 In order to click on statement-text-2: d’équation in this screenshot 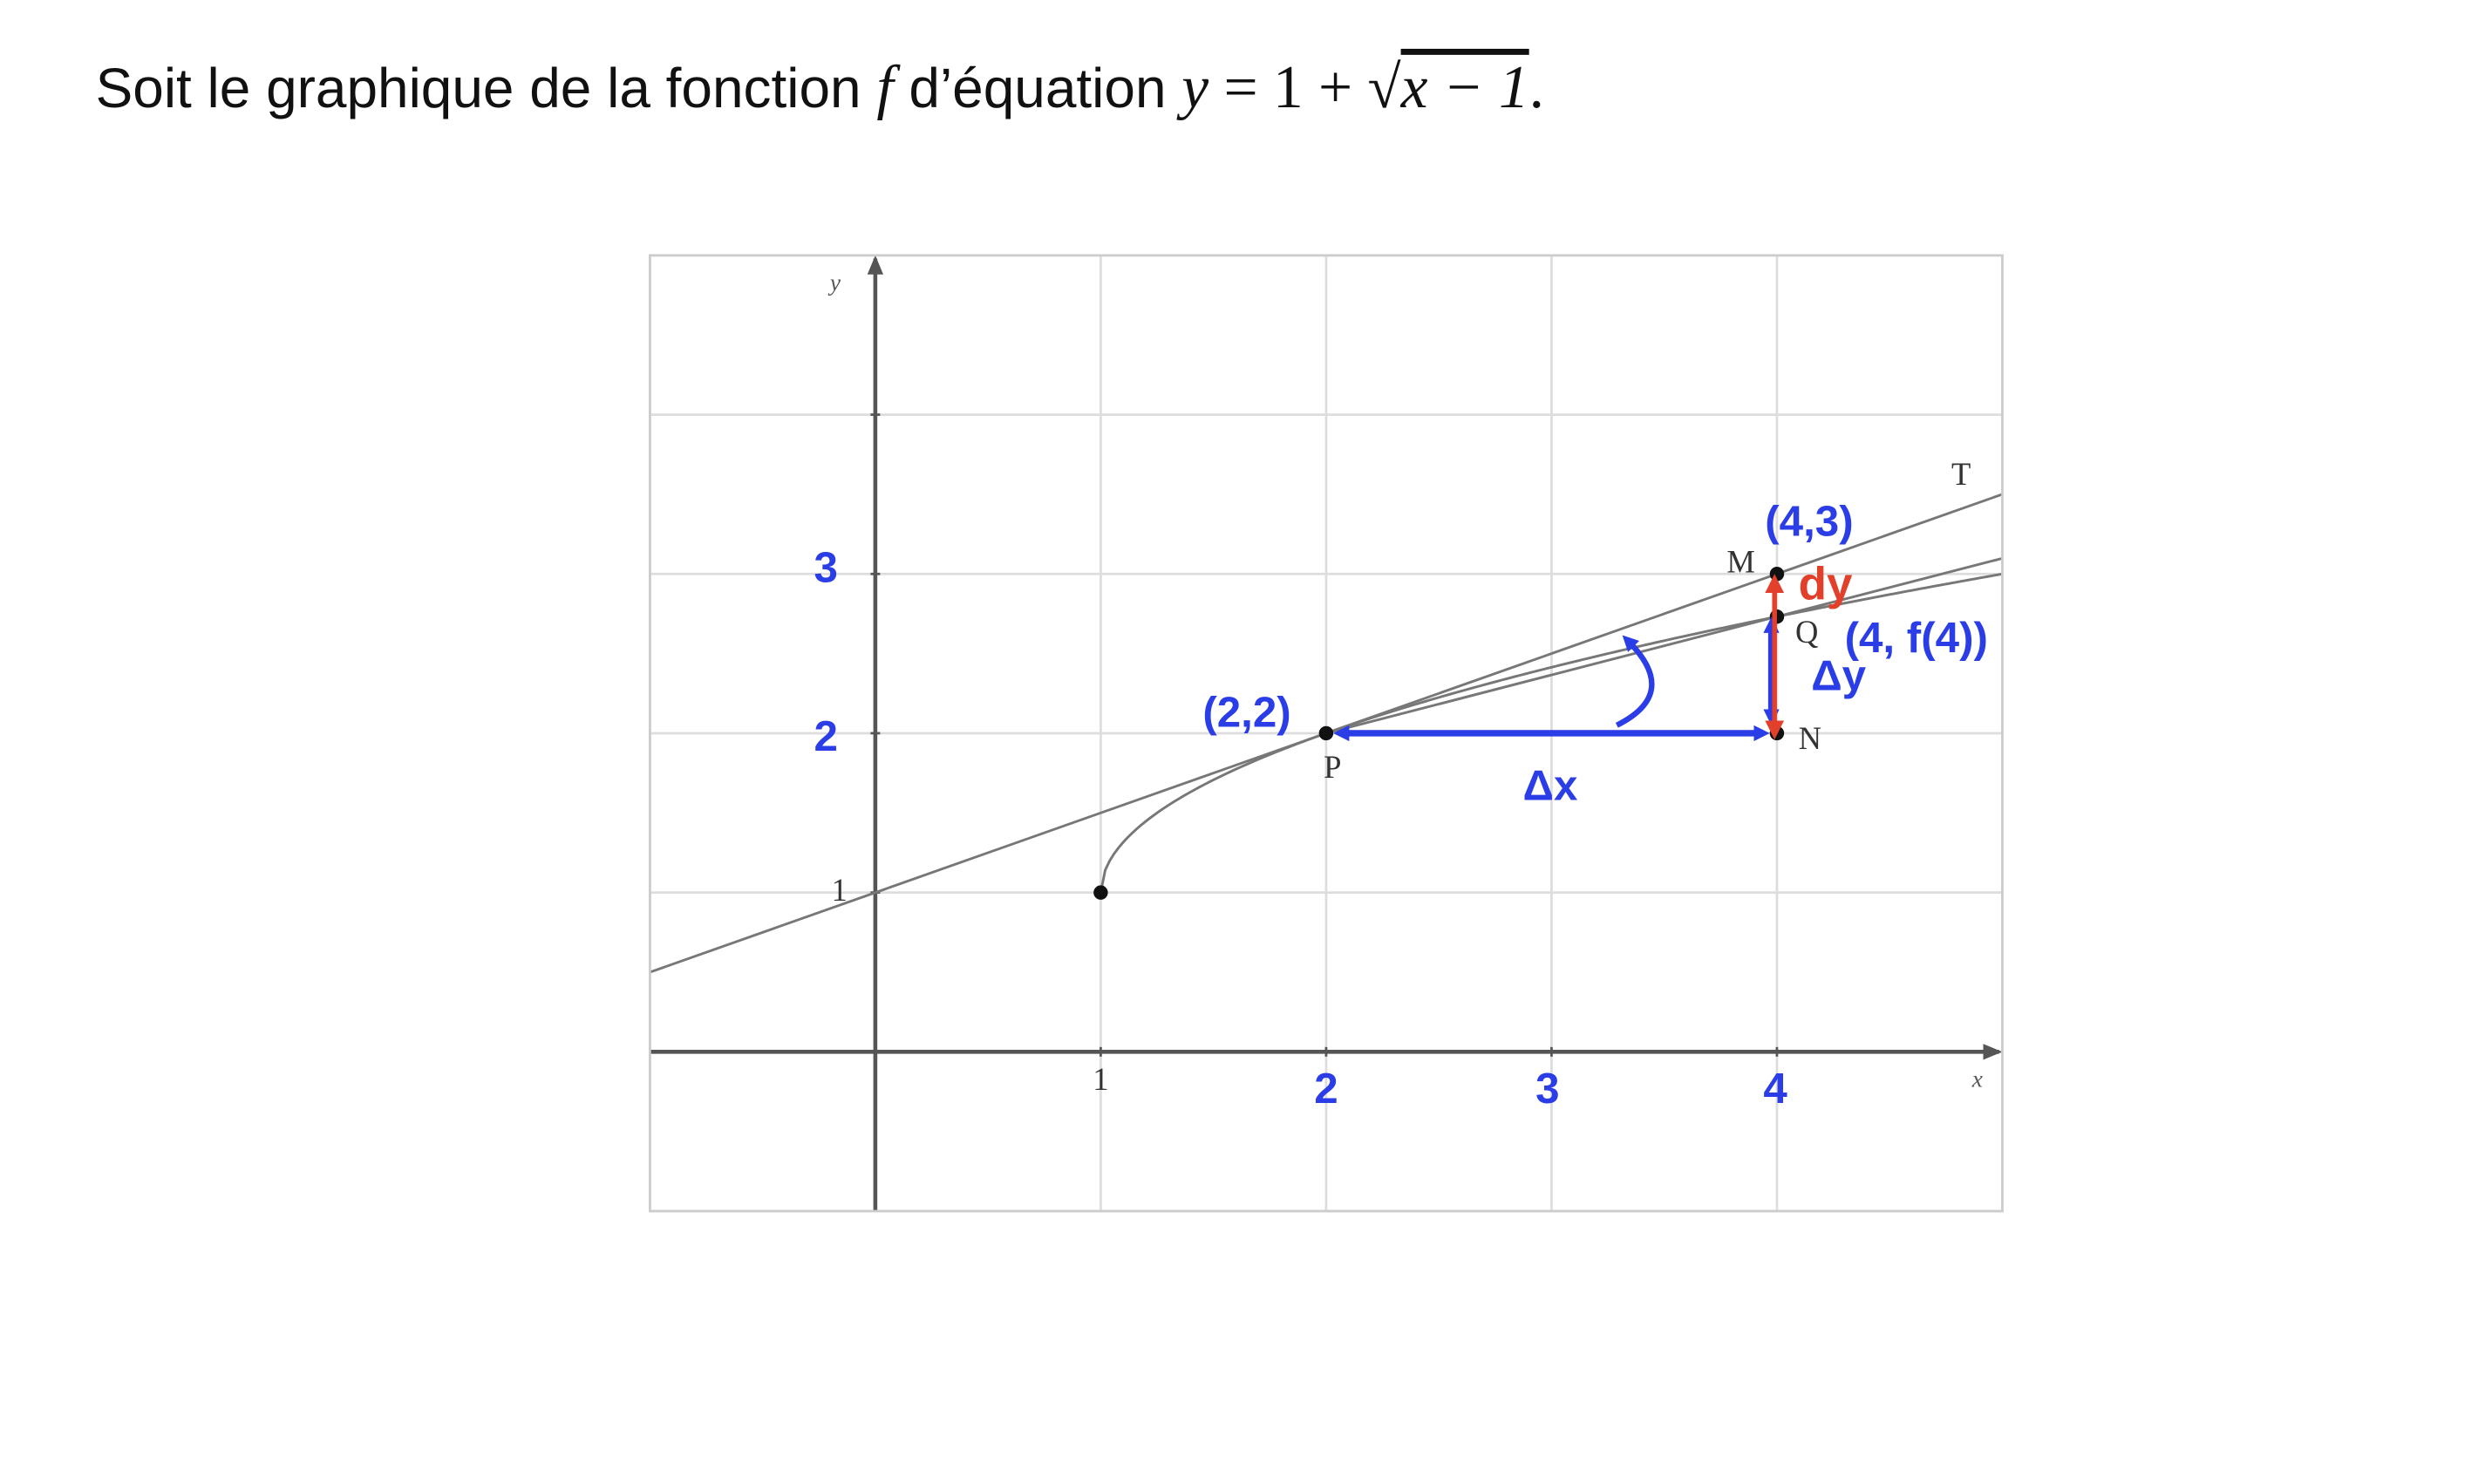, I will do `click(1038, 88)`.